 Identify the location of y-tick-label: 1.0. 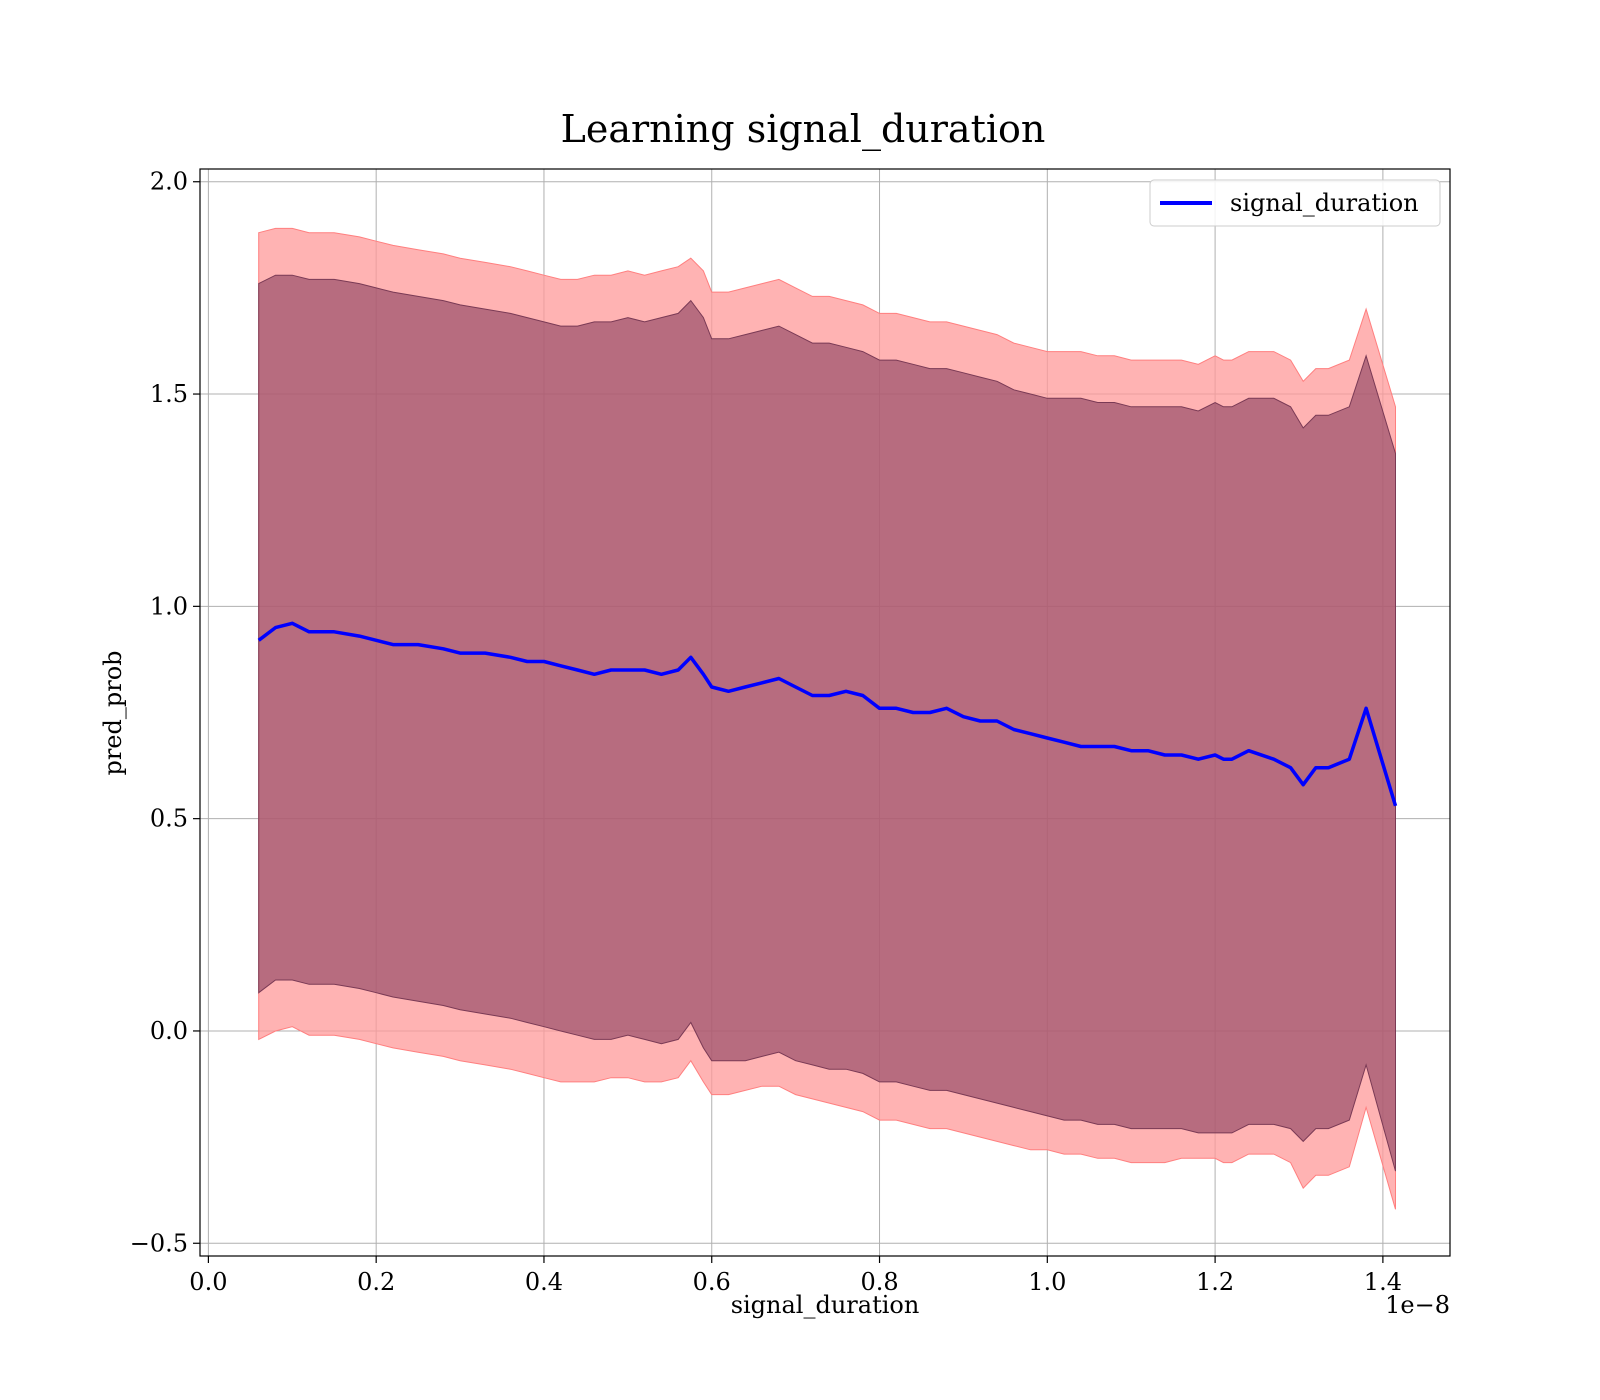
(169, 606).